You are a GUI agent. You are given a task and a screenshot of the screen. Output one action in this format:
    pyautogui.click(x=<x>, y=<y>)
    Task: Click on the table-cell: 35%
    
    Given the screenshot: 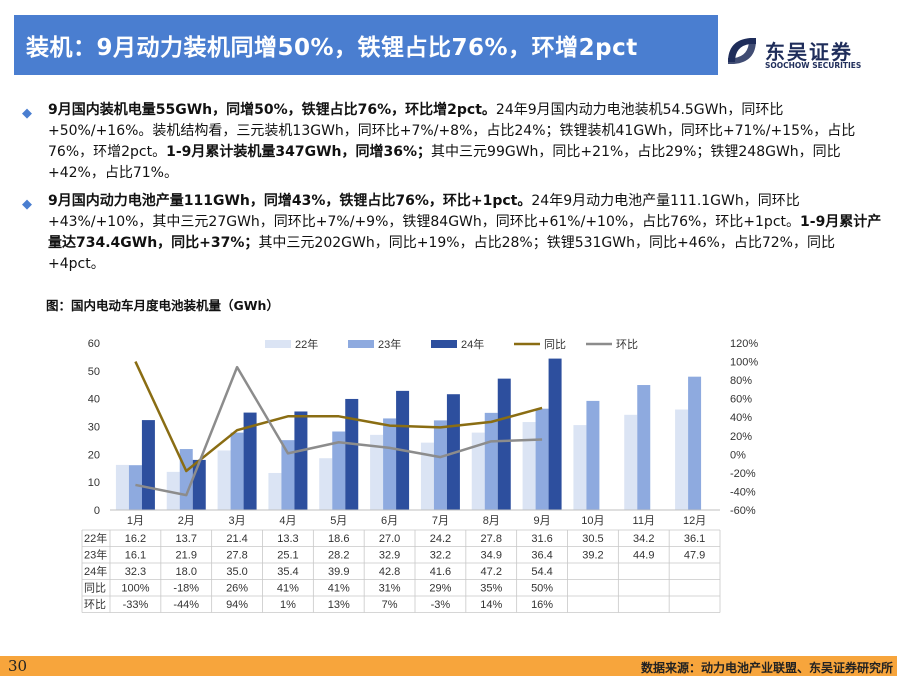 What is the action you would take?
    pyautogui.click(x=491, y=589)
    